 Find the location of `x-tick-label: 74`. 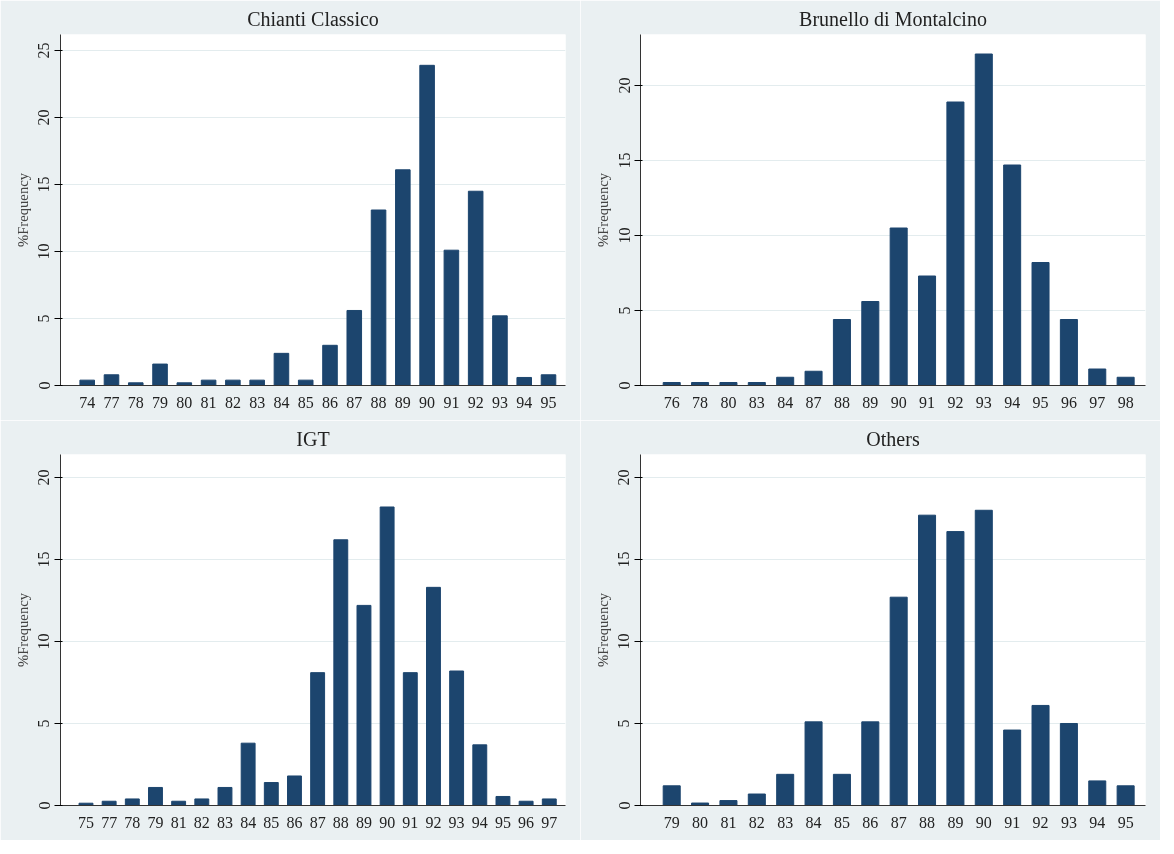

x-tick-label: 74 is located at coordinates (87, 402).